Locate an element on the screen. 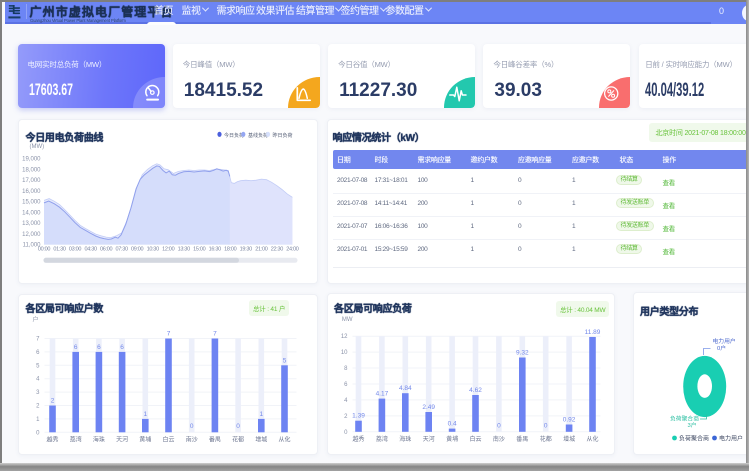  svg-text: 14,000 is located at coordinates (31, 213).